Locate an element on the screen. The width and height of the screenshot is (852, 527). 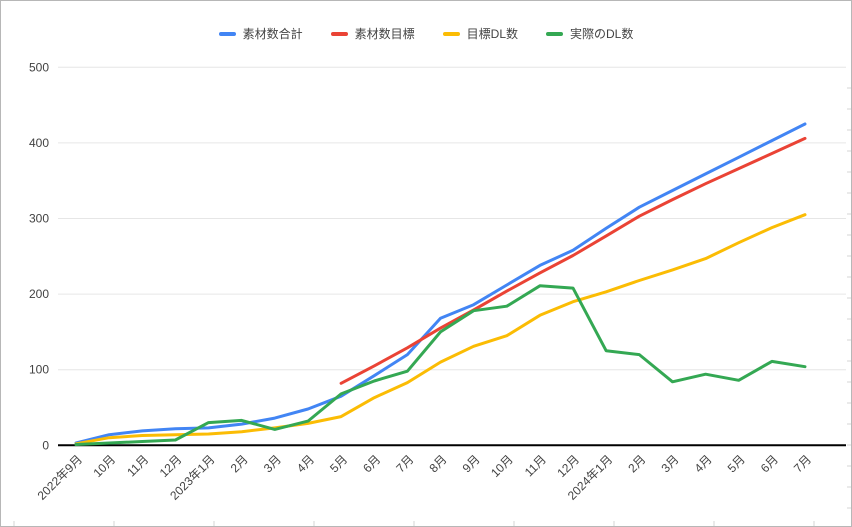
y-axis-tick-label: 300 is located at coordinates (39, 219).